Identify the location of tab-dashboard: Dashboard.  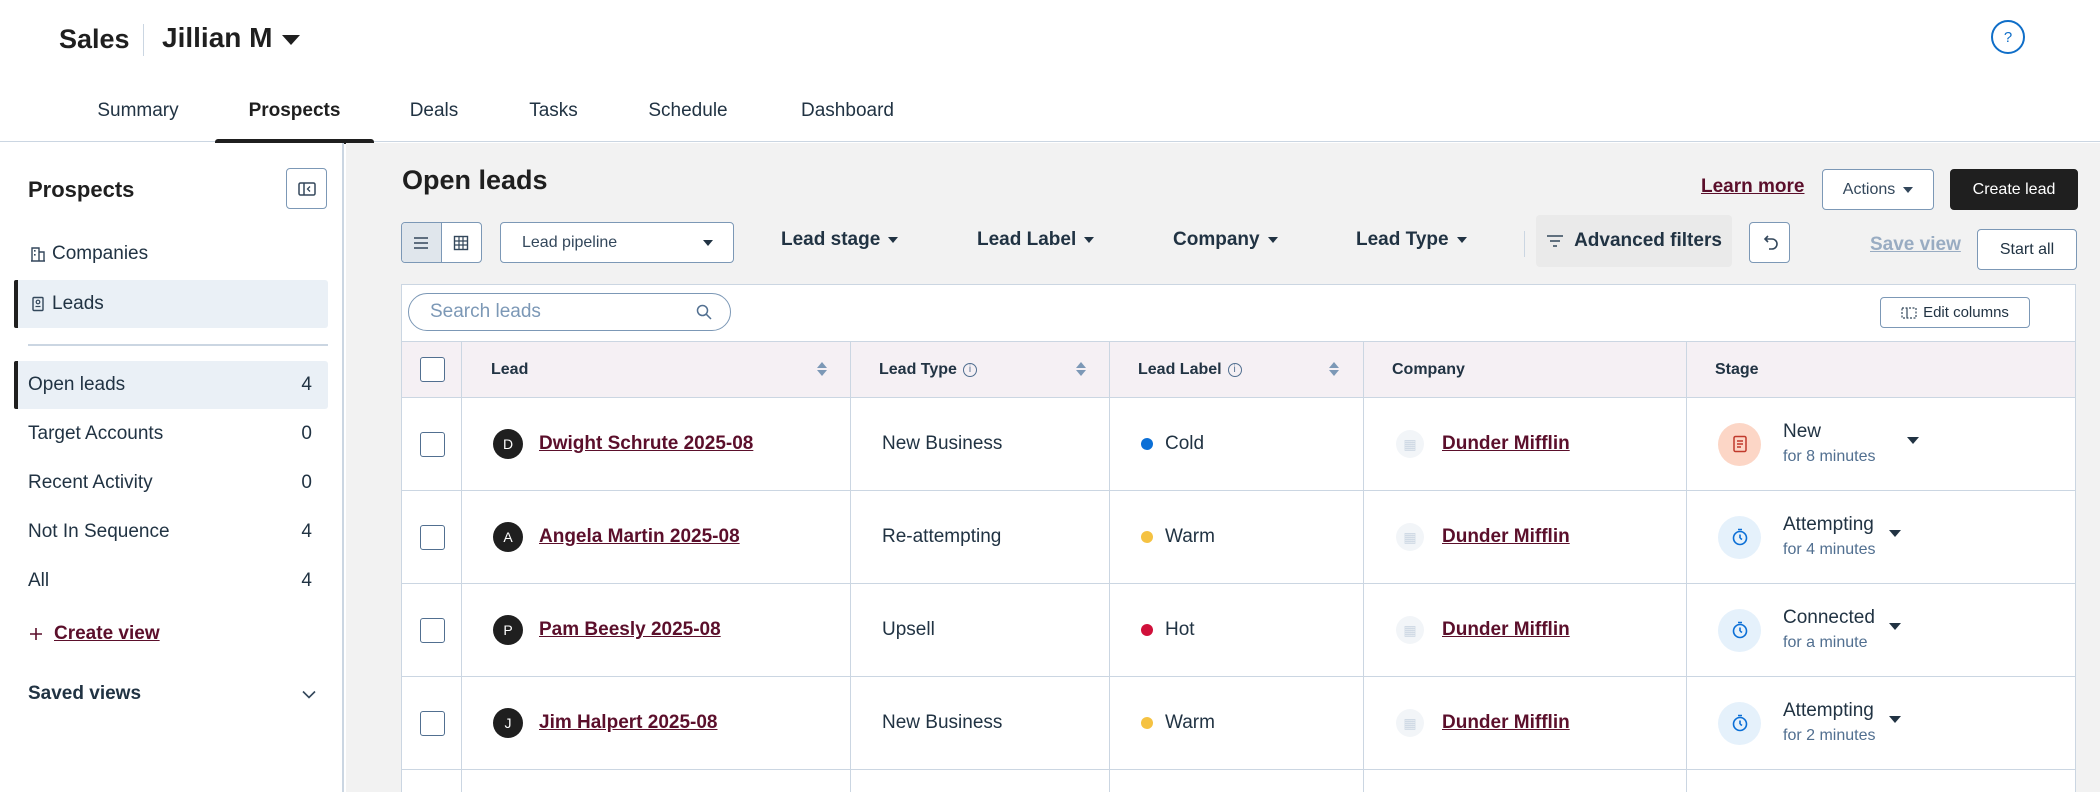
(847, 110).